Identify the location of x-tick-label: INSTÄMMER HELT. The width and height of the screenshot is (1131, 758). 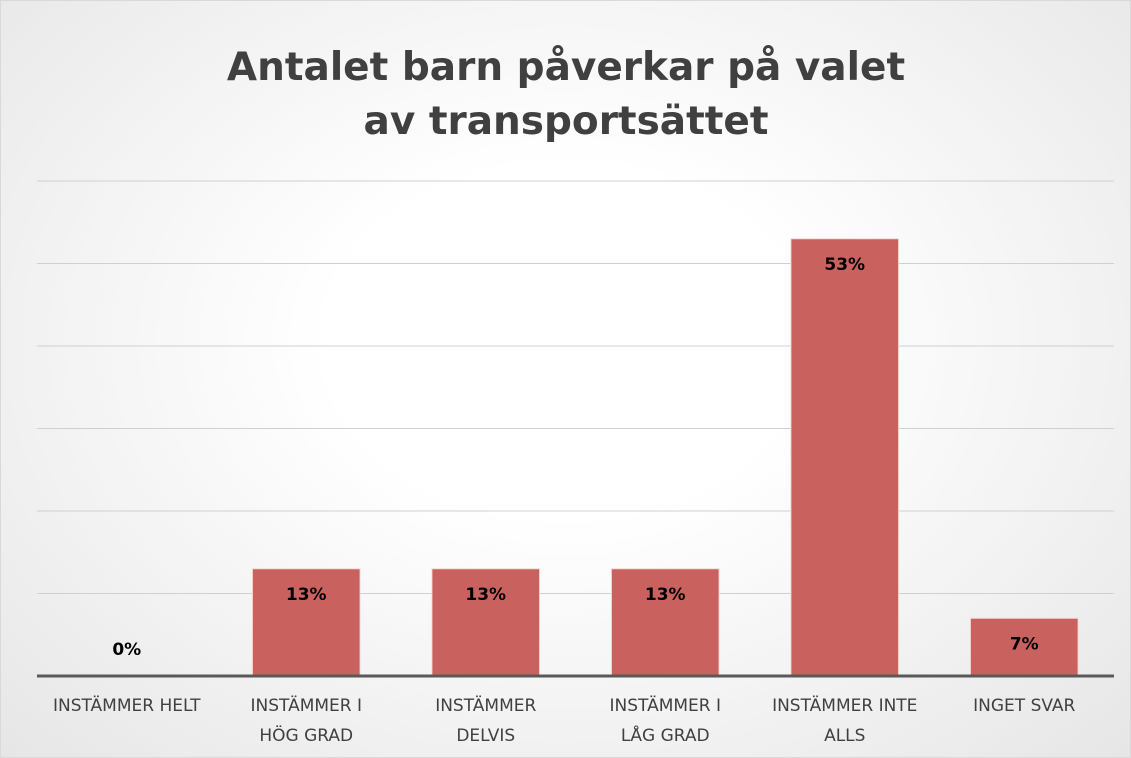
(126, 706).